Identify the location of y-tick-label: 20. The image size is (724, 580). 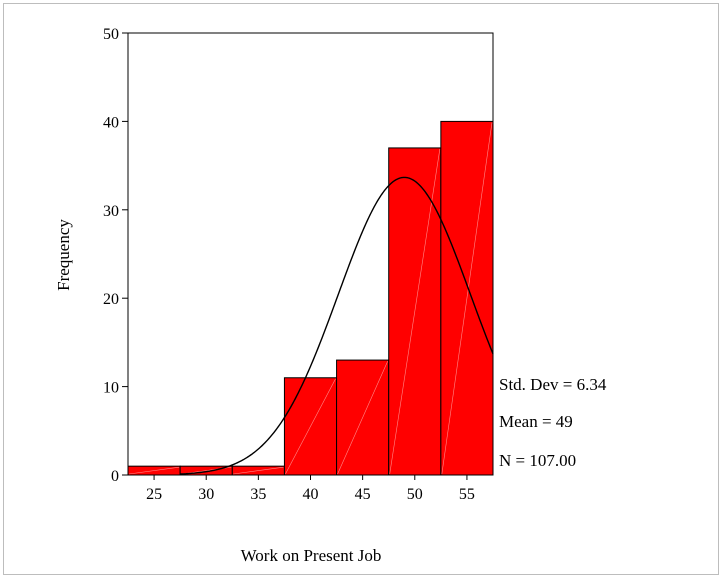
(111, 299).